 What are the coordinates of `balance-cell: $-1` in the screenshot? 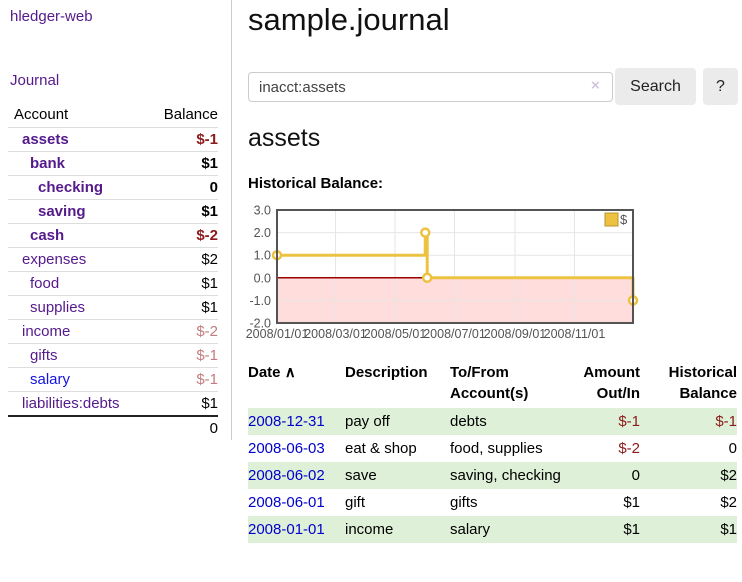 It's located at (726, 421).